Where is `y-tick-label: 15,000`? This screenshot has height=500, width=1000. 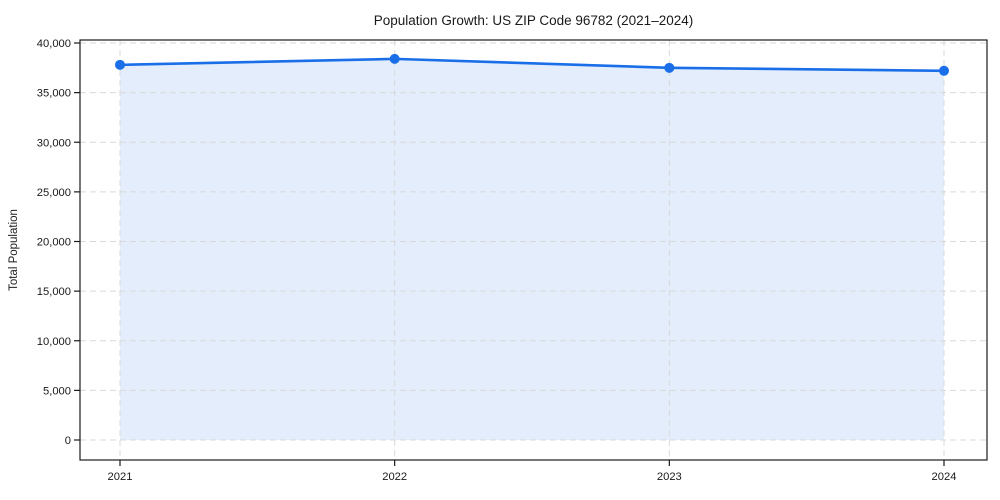
y-tick-label: 15,000 is located at coordinates (54, 292).